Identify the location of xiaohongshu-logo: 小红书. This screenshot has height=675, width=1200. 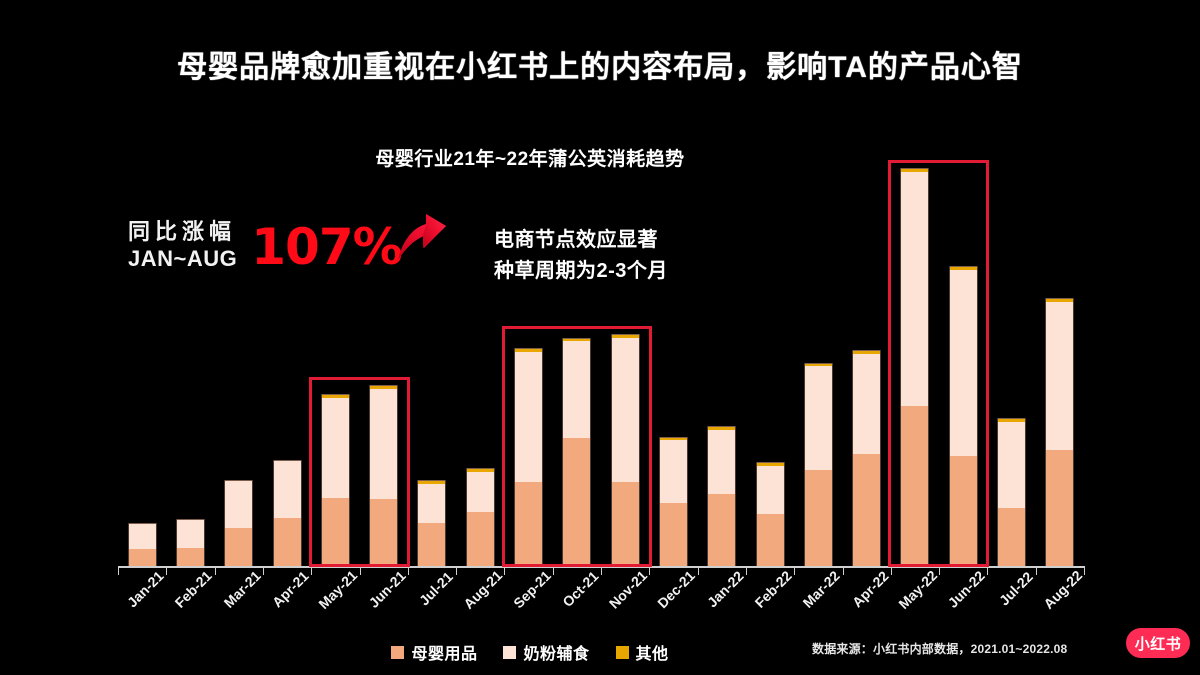
(1158, 643).